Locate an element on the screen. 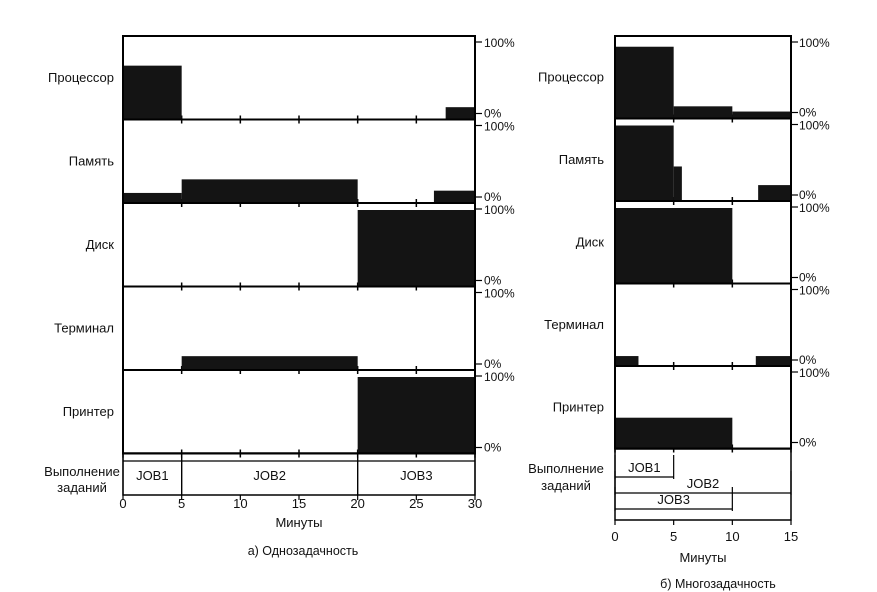  panel-a-job-label: JOB2 is located at coordinates (269, 475).